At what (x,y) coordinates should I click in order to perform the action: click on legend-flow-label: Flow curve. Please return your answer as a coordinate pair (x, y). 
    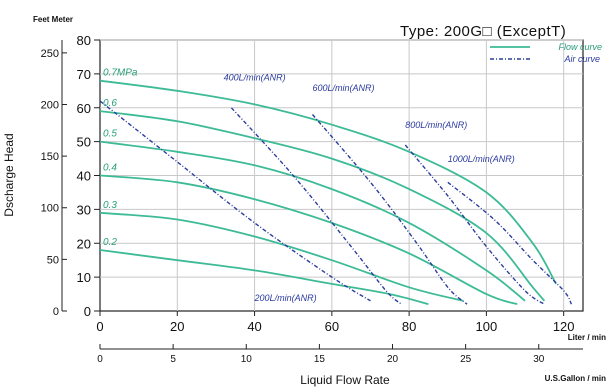
    Looking at the image, I should click on (580, 47).